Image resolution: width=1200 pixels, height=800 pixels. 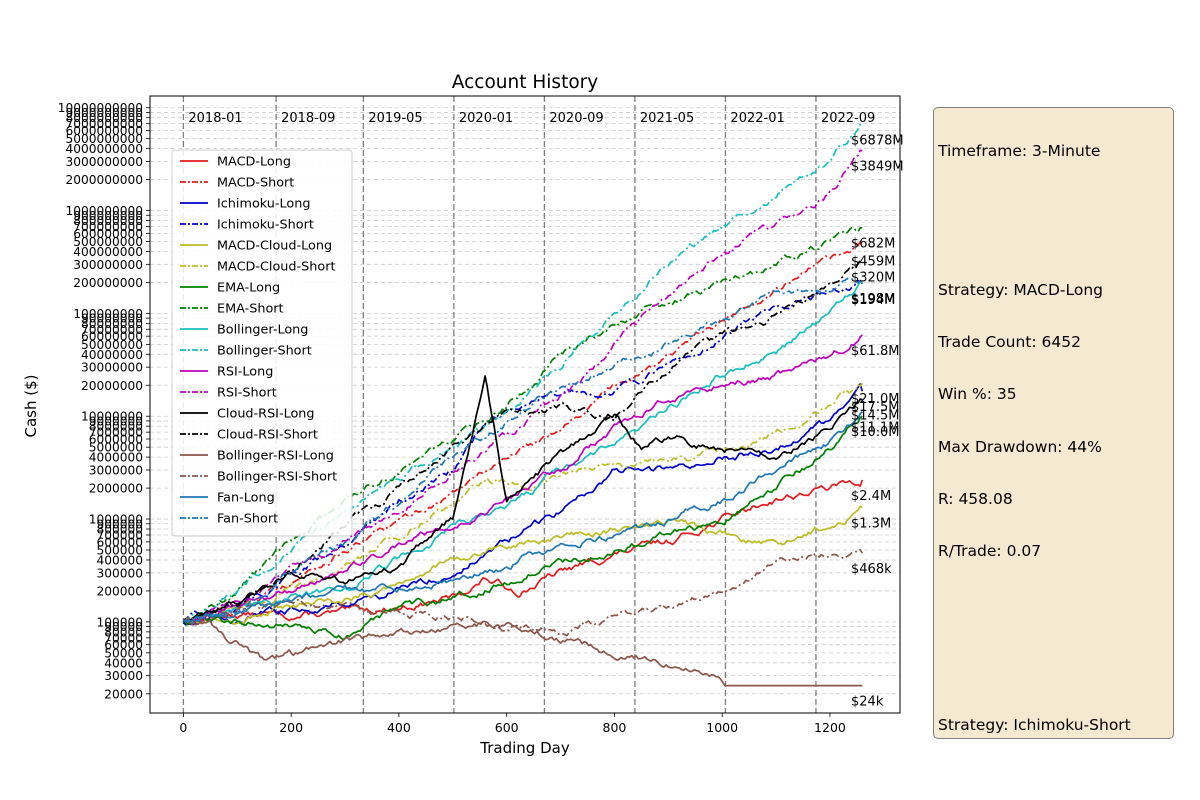 What do you see at coordinates (112, 386) in the screenshot?
I see `y-tick-label: 20000000` at bounding box center [112, 386].